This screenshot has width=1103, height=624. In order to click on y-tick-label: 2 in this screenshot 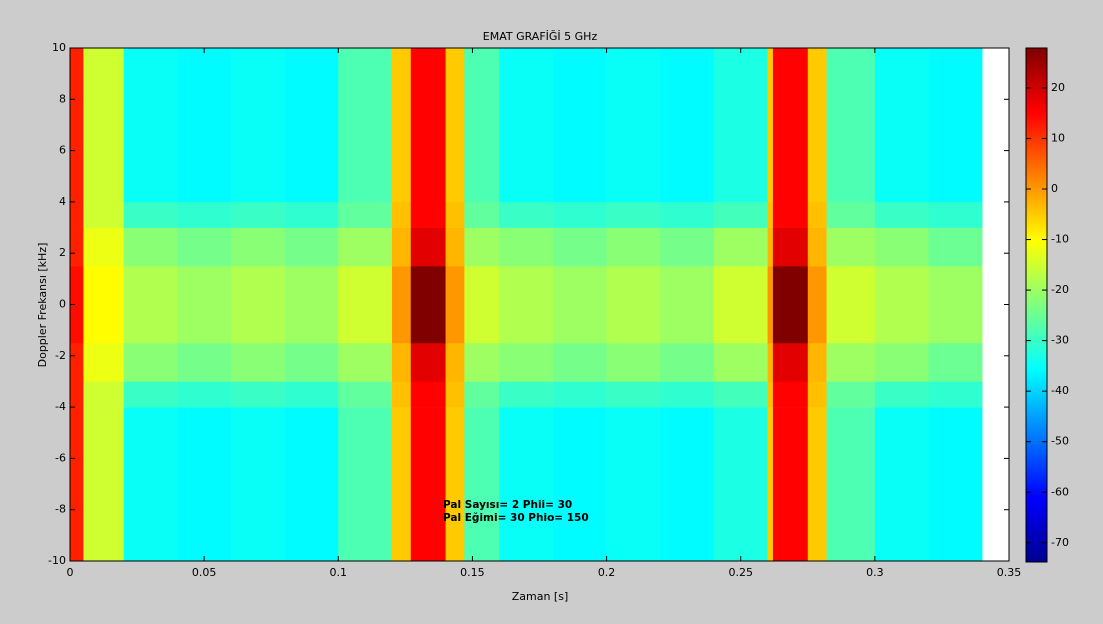, I will do `click(62, 252)`.